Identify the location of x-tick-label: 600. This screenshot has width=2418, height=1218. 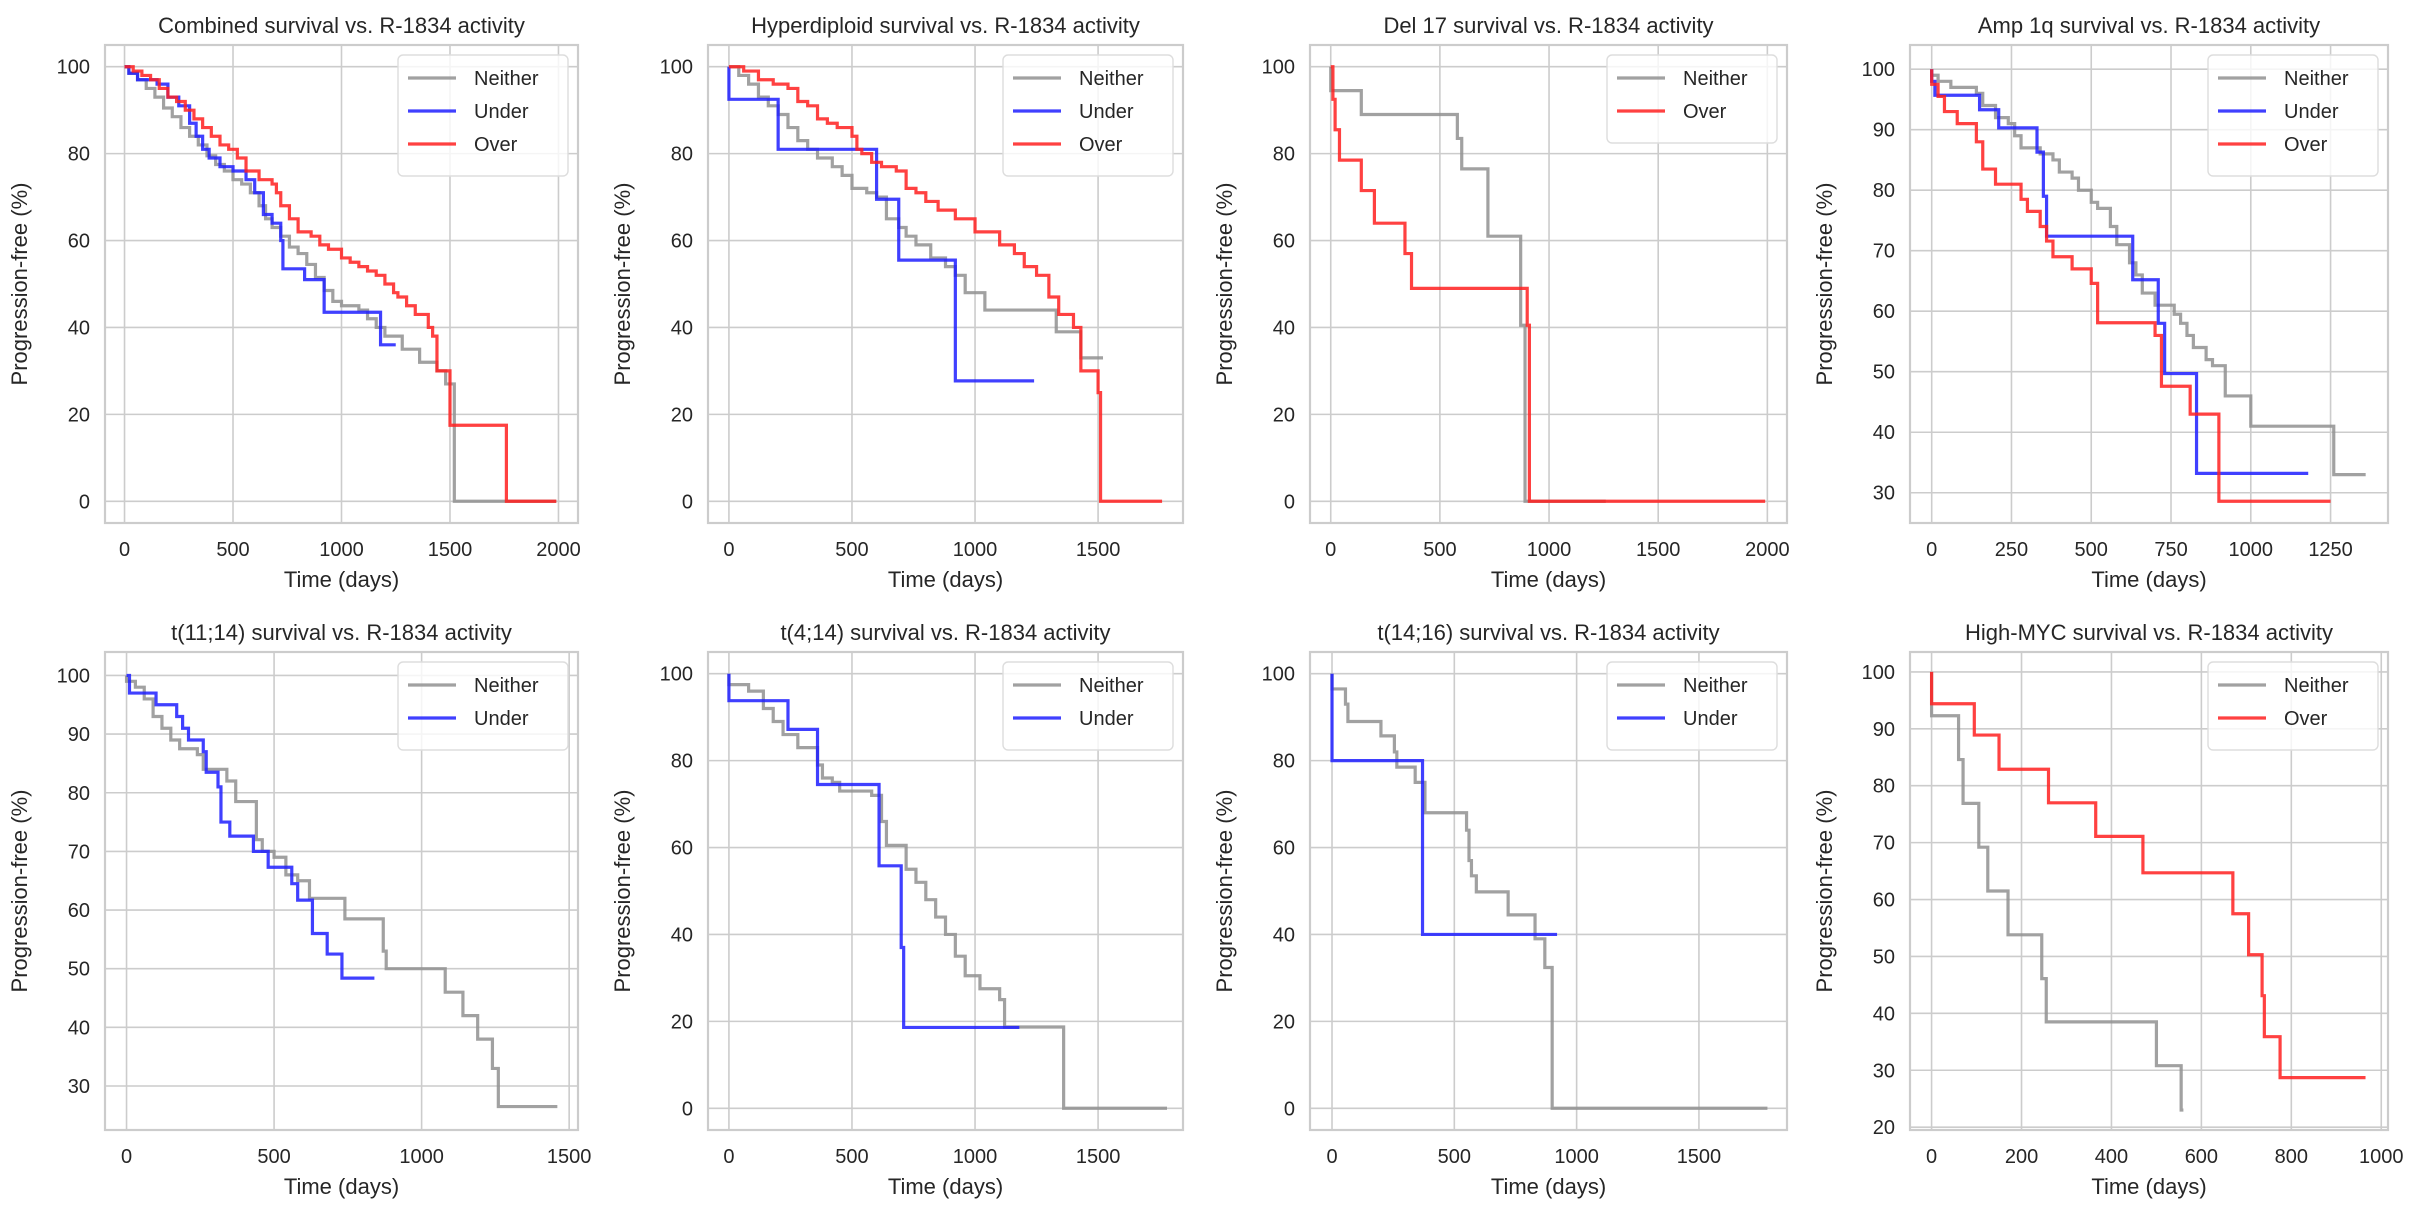
(2201, 1157).